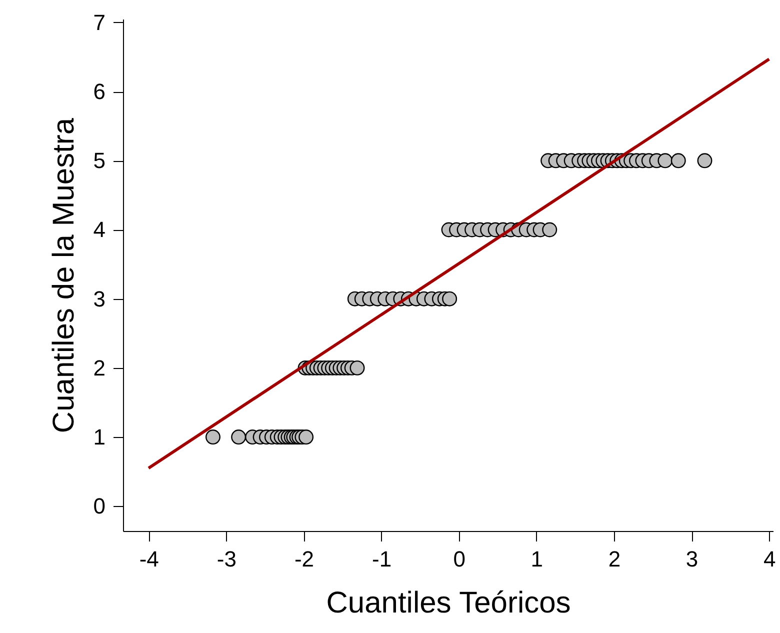  I want to click on y-tick-label: 4, so click(99, 229).